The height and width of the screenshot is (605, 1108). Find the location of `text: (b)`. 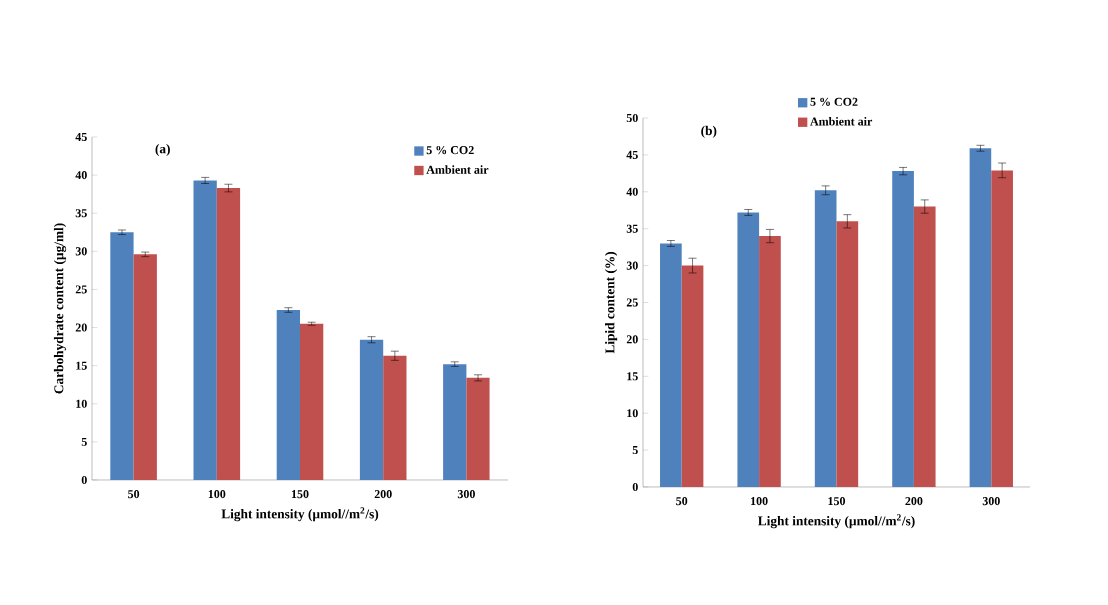

text: (b) is located at coordinates (709, 131).